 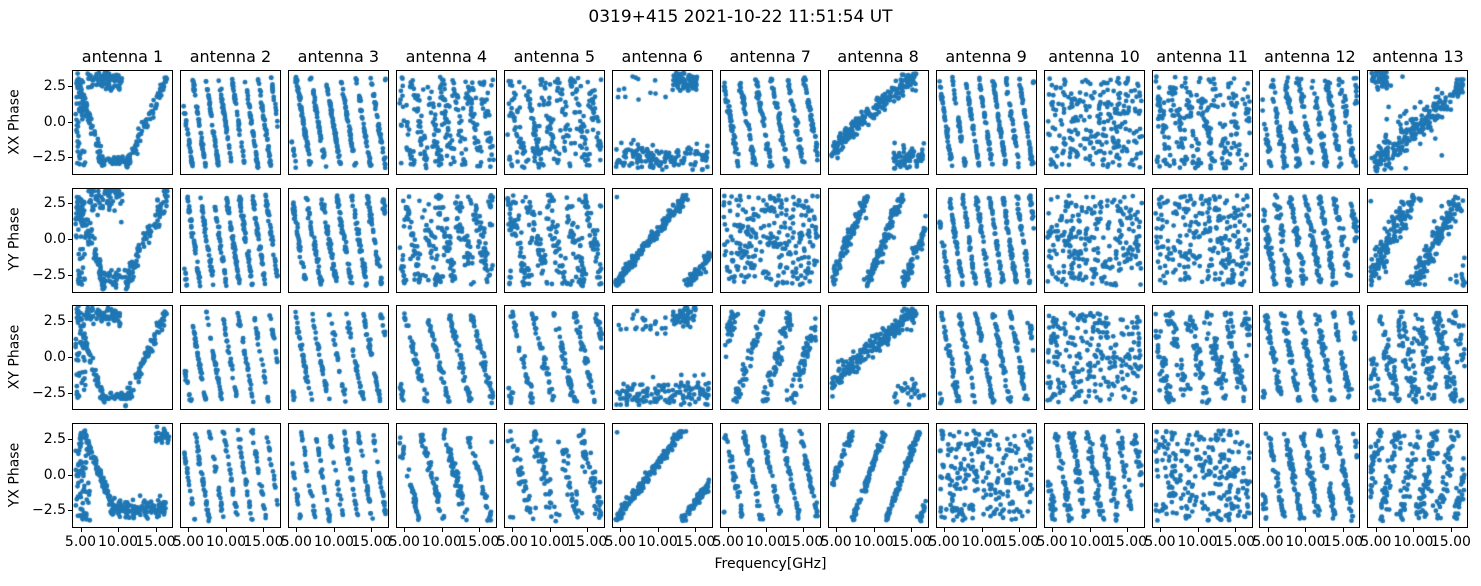 I want to click on subplot-col-title: antenna 11, so click(x=1202, y=56).